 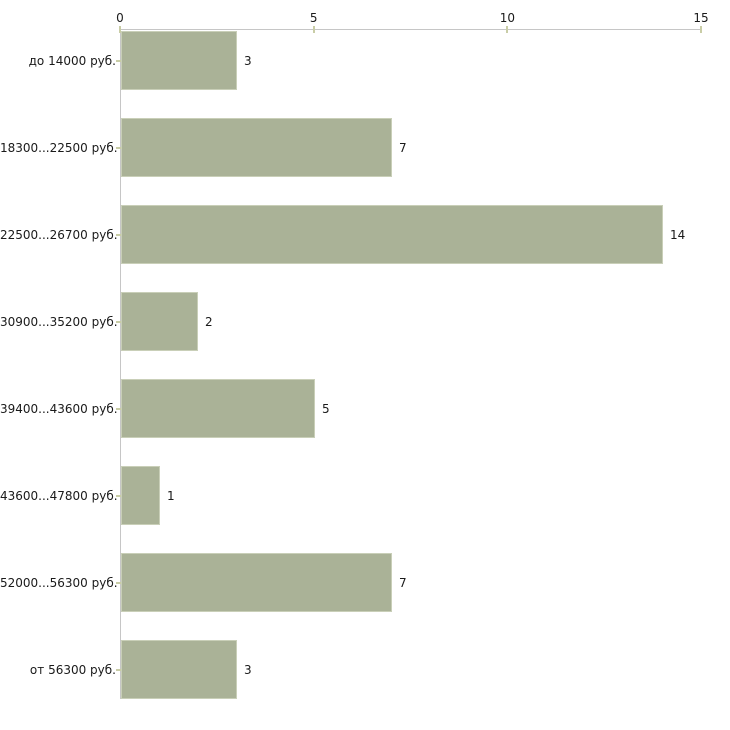 I want to click on category-label: 30900...35200 руб., so click(x=59, y=321).